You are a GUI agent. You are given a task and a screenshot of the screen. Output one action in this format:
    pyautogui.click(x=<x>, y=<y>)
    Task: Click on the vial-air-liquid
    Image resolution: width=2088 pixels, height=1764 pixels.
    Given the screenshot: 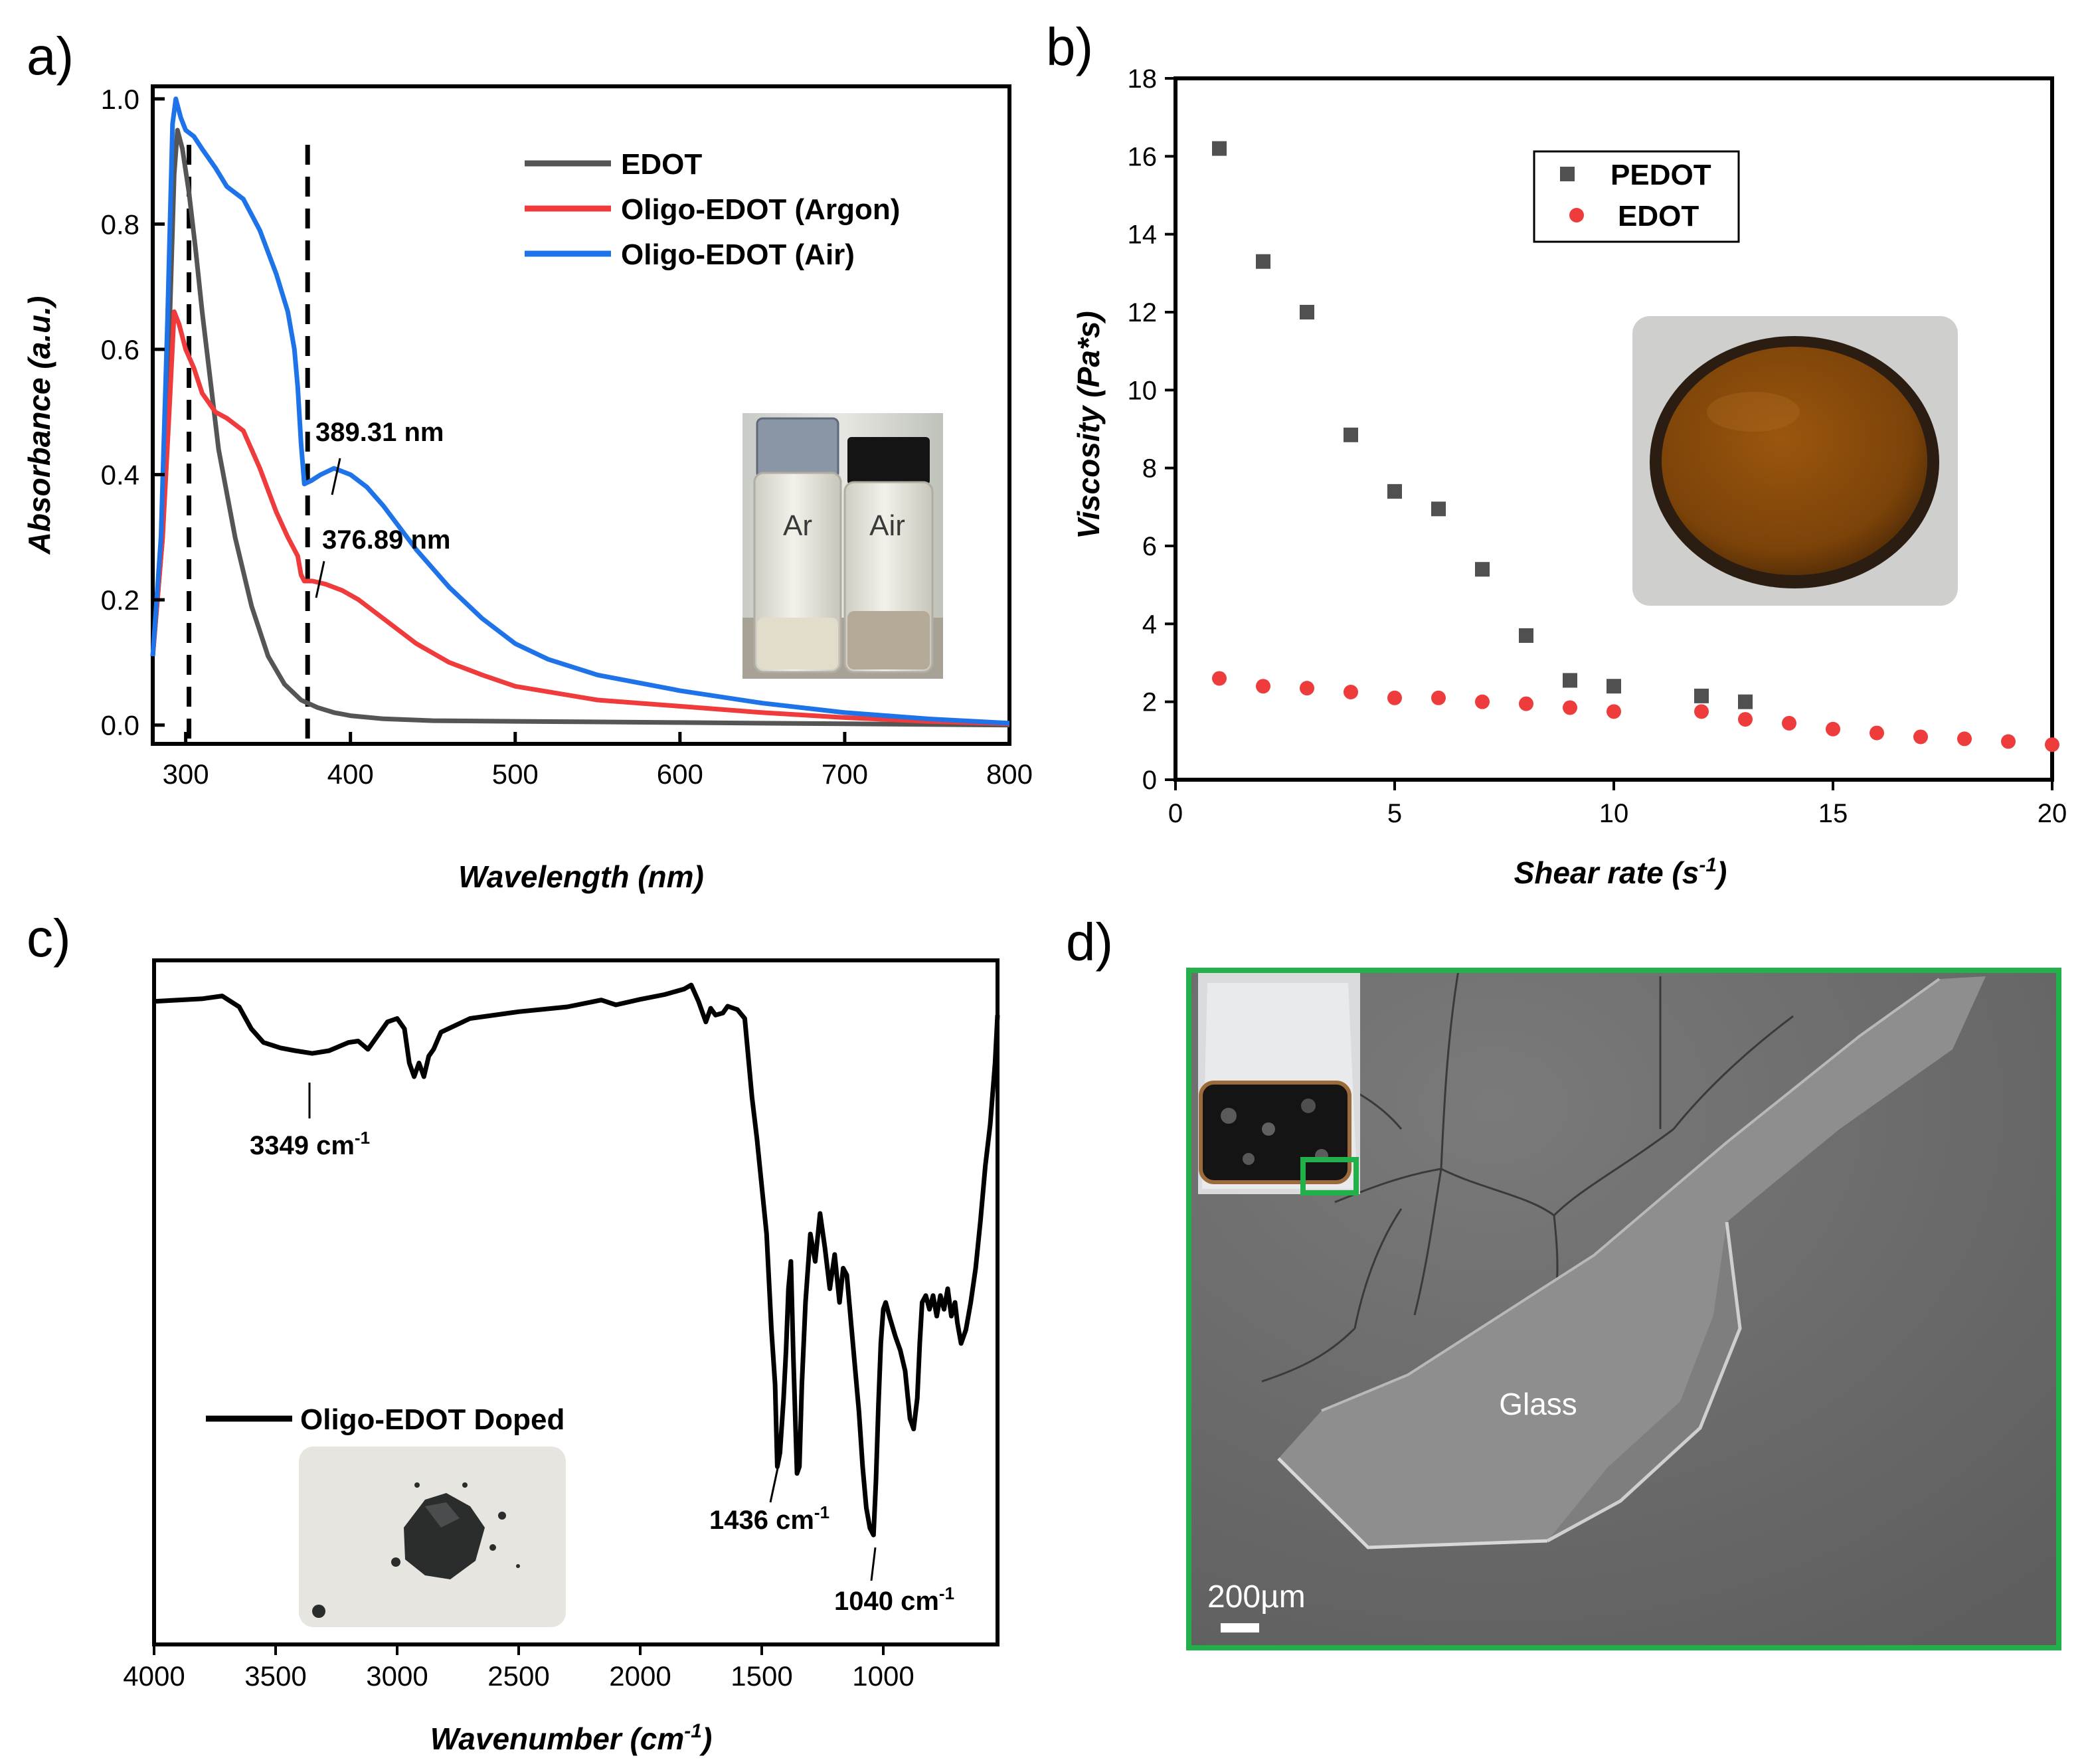 What is the action you would take?
    pyautogui.click(x=888, y=640)
    